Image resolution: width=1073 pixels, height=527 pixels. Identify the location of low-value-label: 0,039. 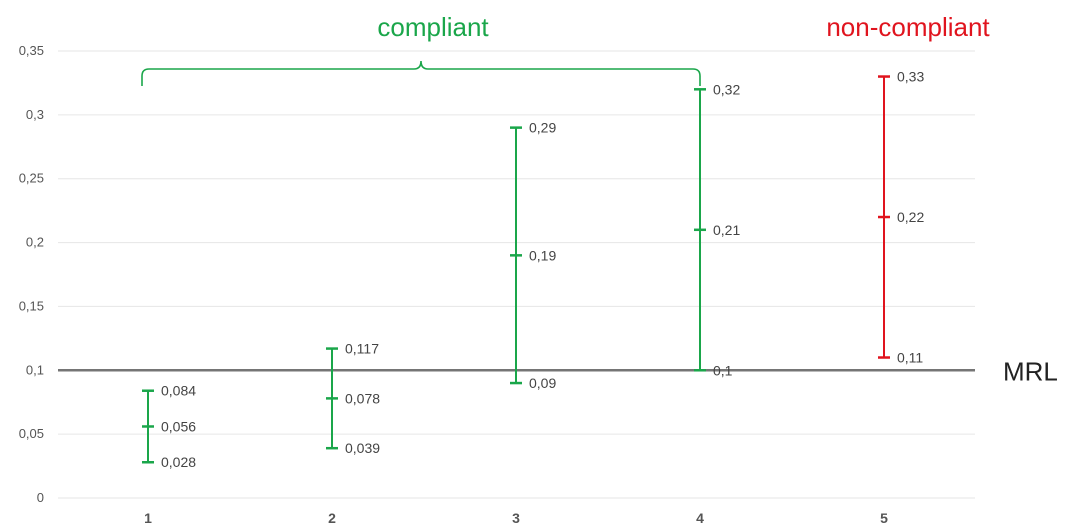
(362, 448).